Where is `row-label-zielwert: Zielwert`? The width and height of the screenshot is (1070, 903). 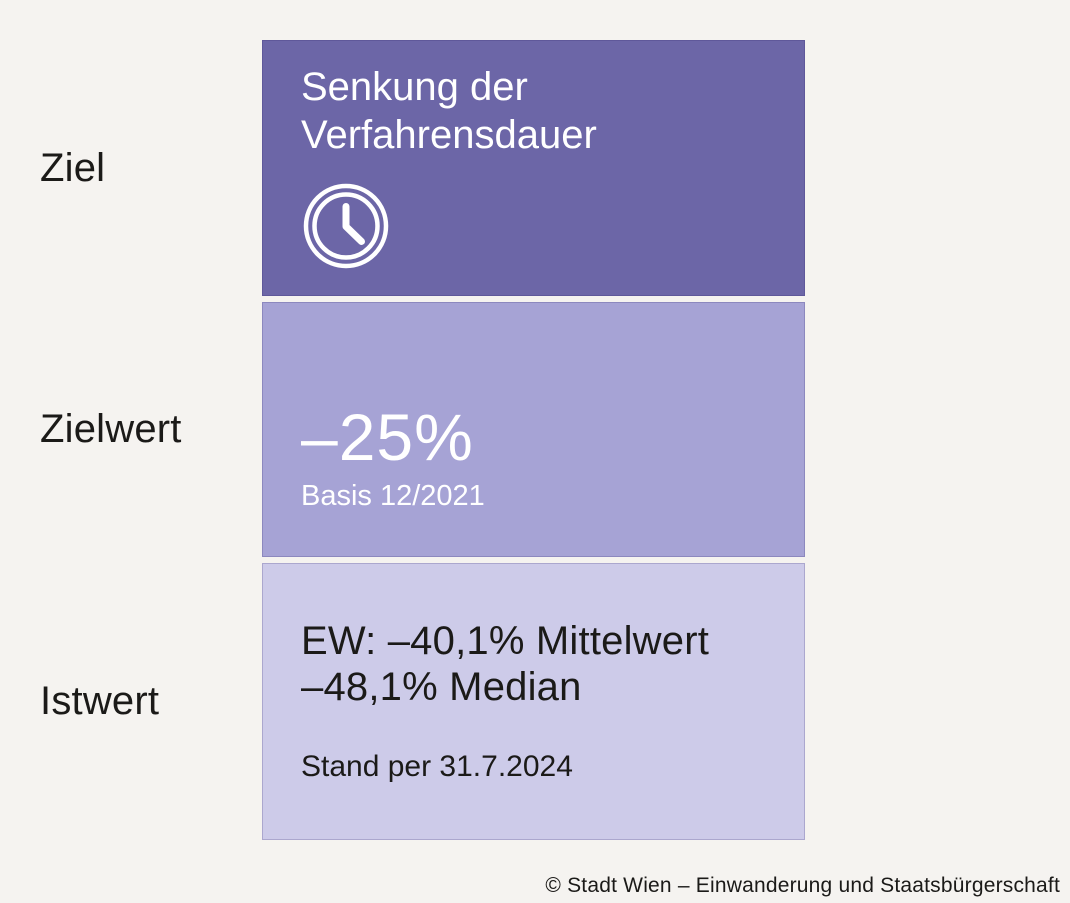
row-label-zielwert: Zielwert is located at coordinates (111, 429).